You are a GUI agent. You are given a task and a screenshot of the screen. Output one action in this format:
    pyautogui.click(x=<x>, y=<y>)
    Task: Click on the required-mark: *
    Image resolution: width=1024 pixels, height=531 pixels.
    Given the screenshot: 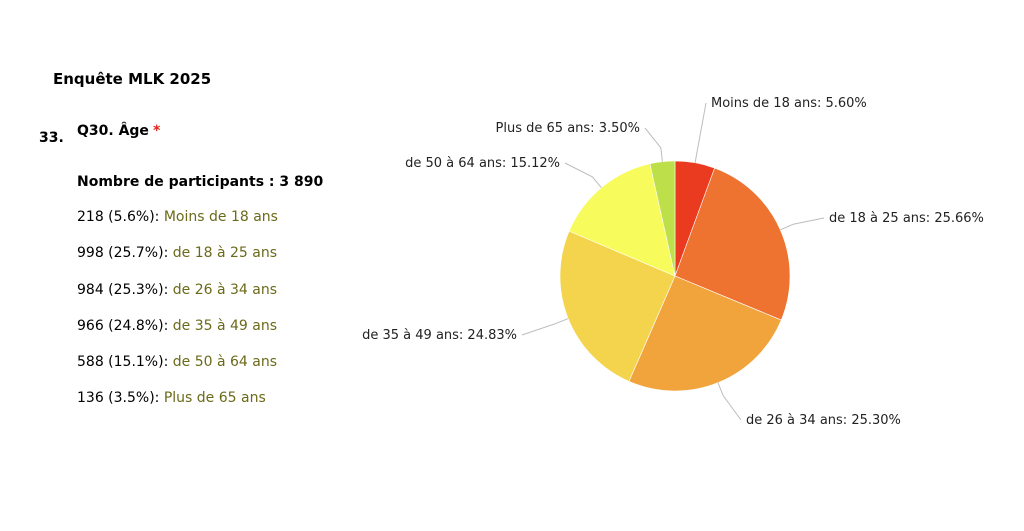 What is the action you would take?
    pyautogui.click(x=156, y=131)
    